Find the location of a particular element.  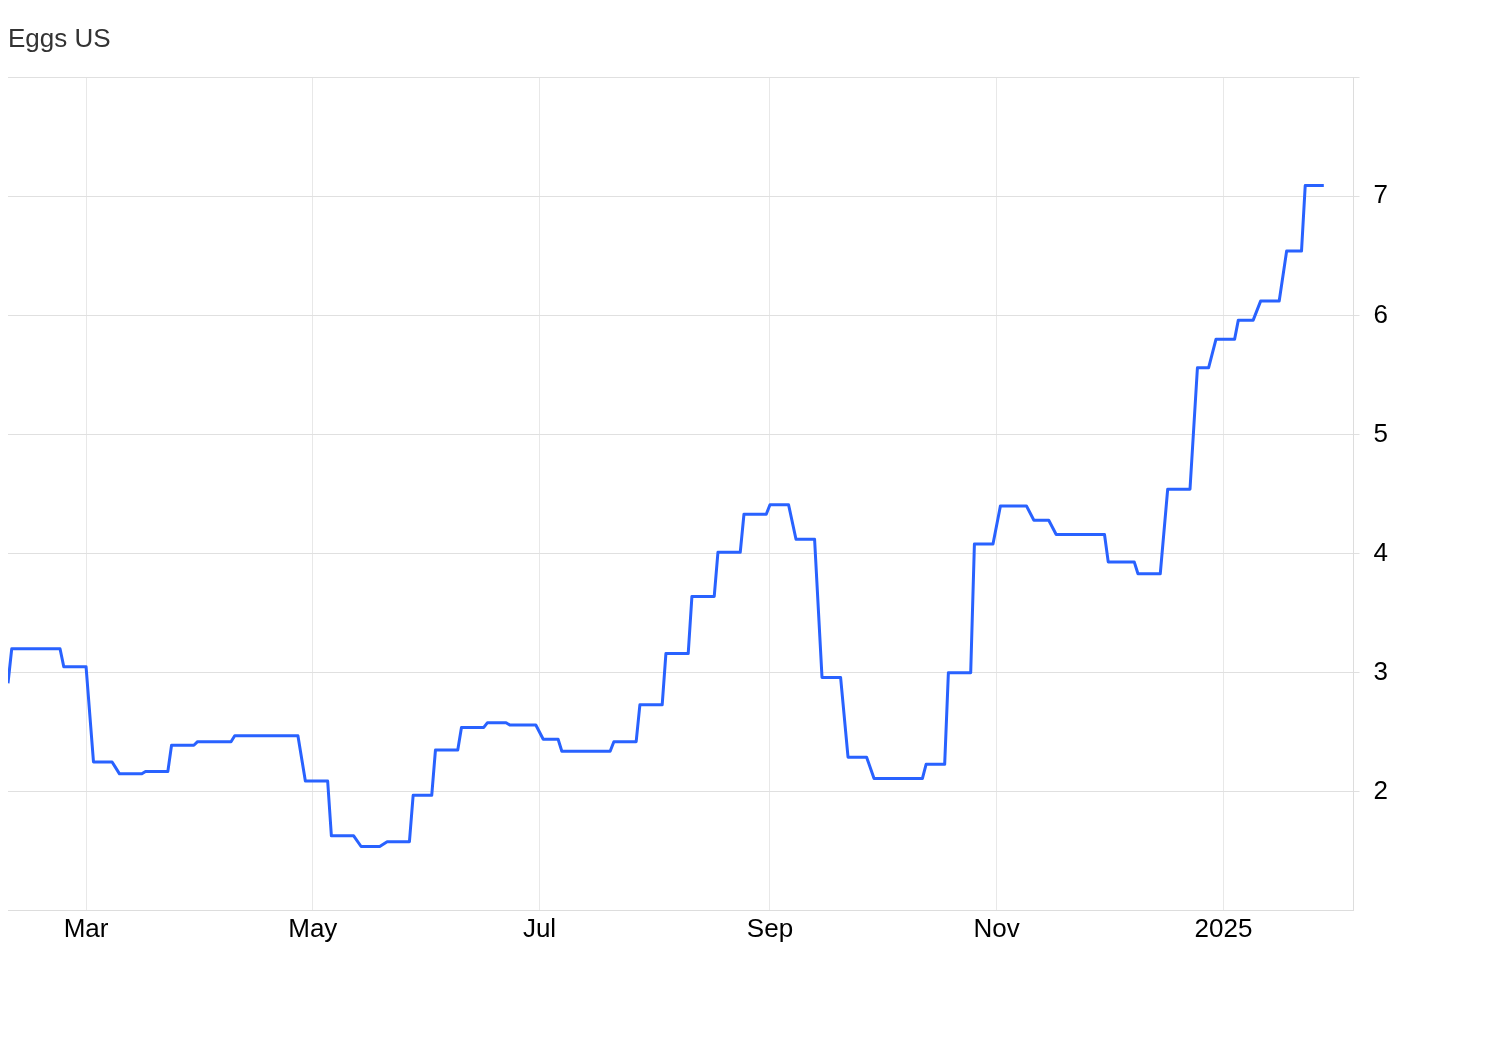

x-tick-label: Jul is located at coordinates (539, 927).